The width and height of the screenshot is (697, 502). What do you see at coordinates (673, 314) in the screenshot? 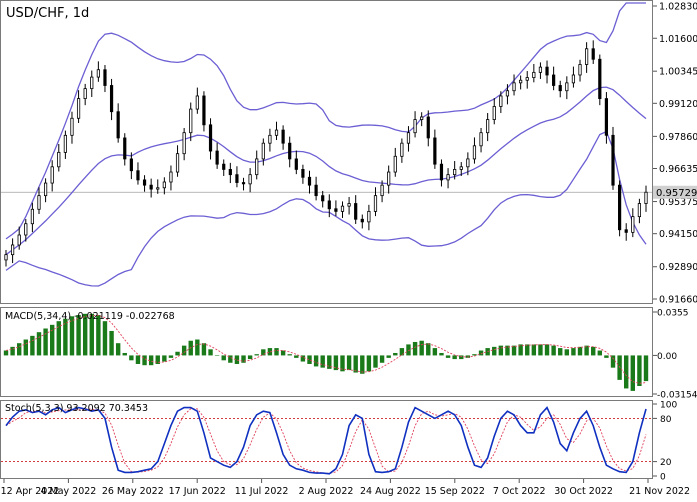
I see `macd-tick-label: 0.0355` at bounding box center [673, 314].